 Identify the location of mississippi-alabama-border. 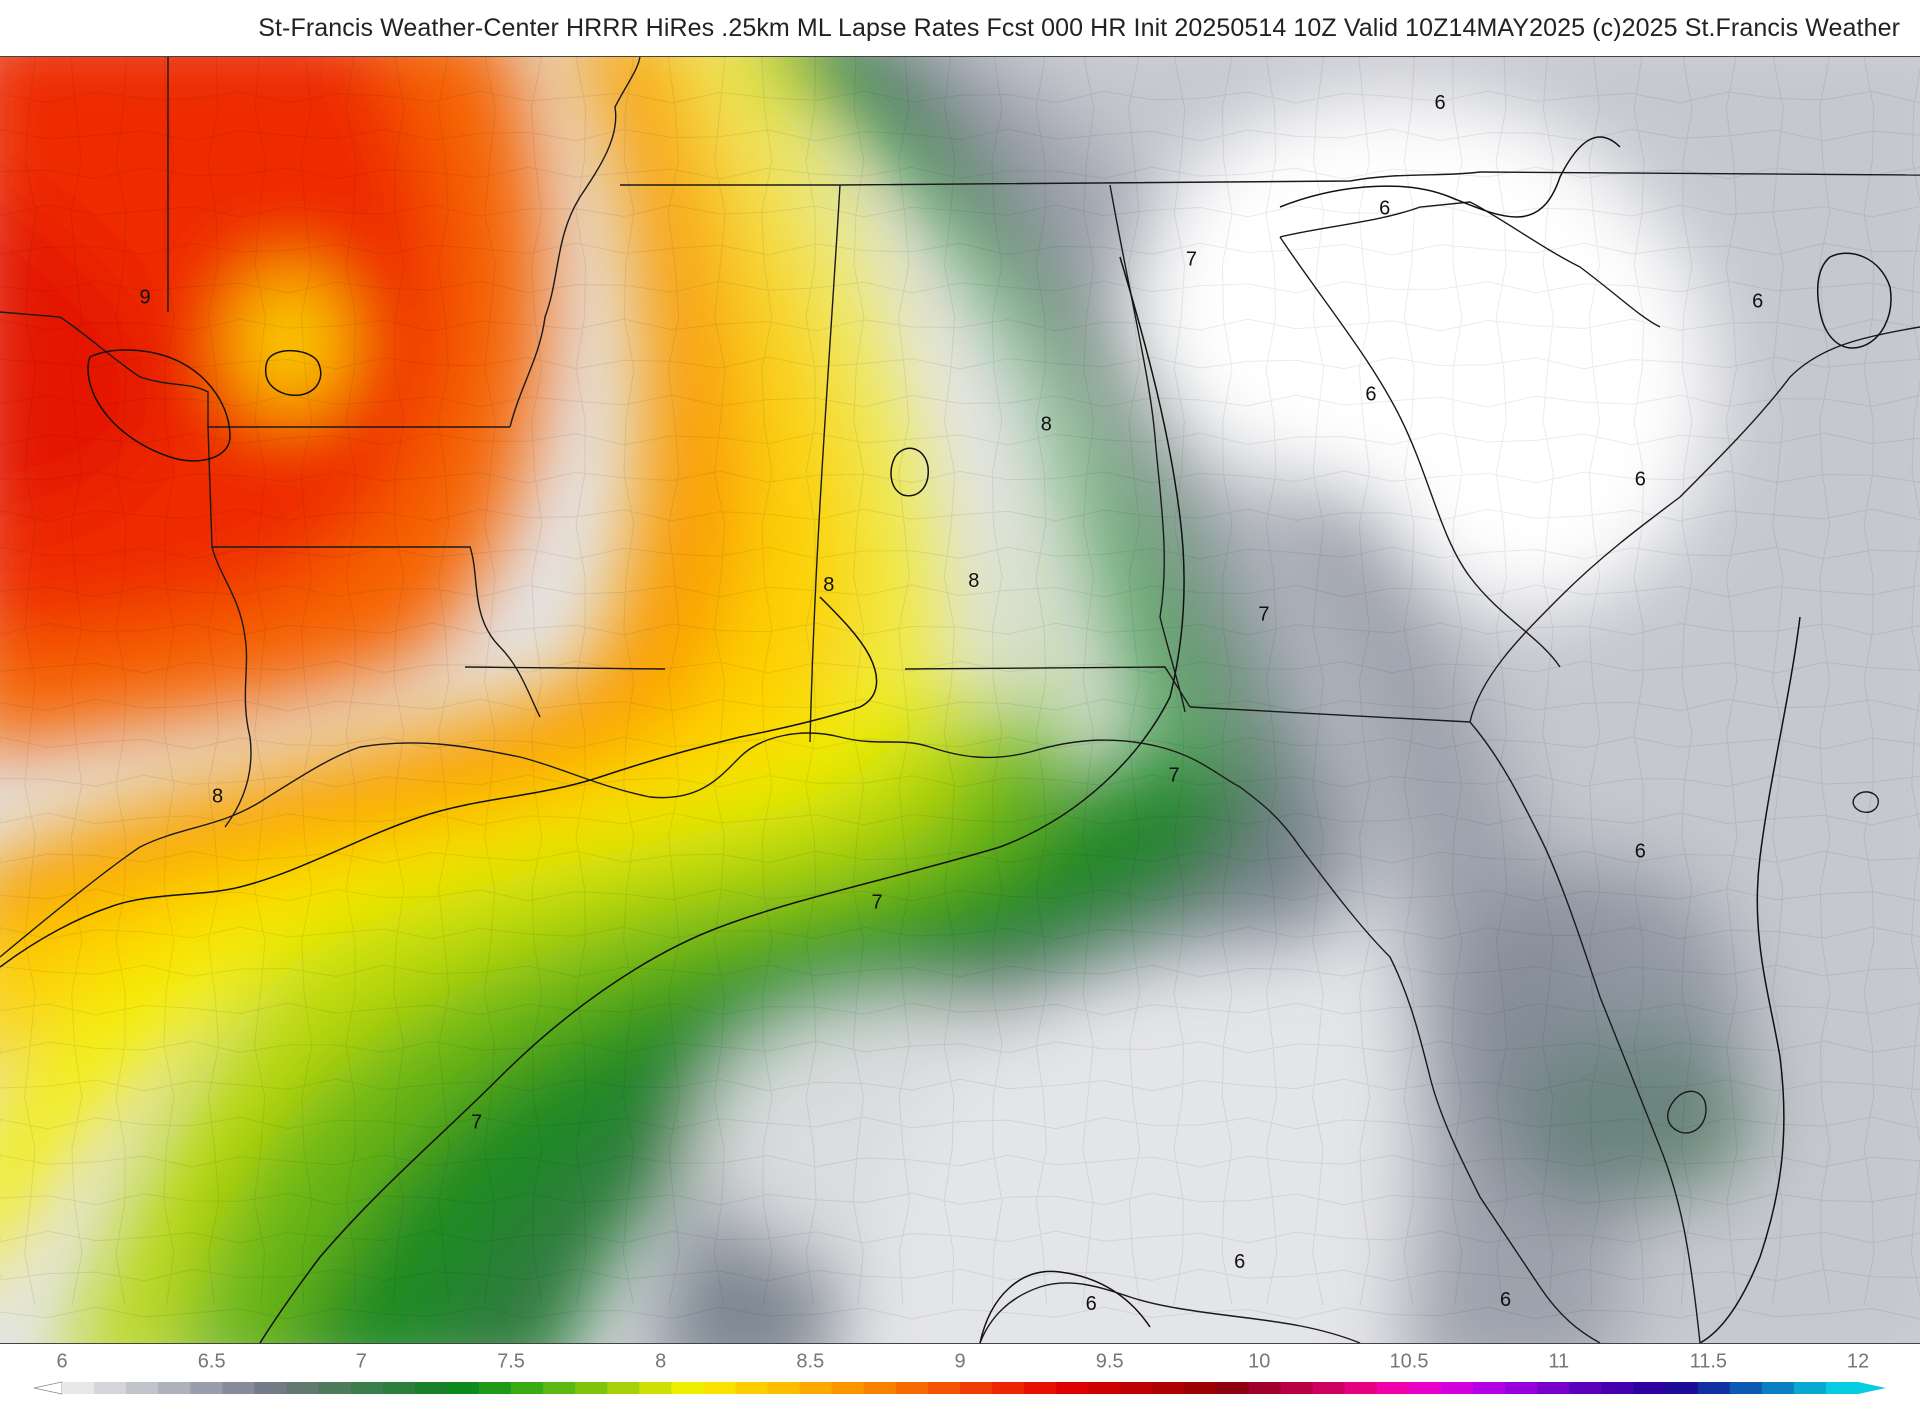
(825, 463).